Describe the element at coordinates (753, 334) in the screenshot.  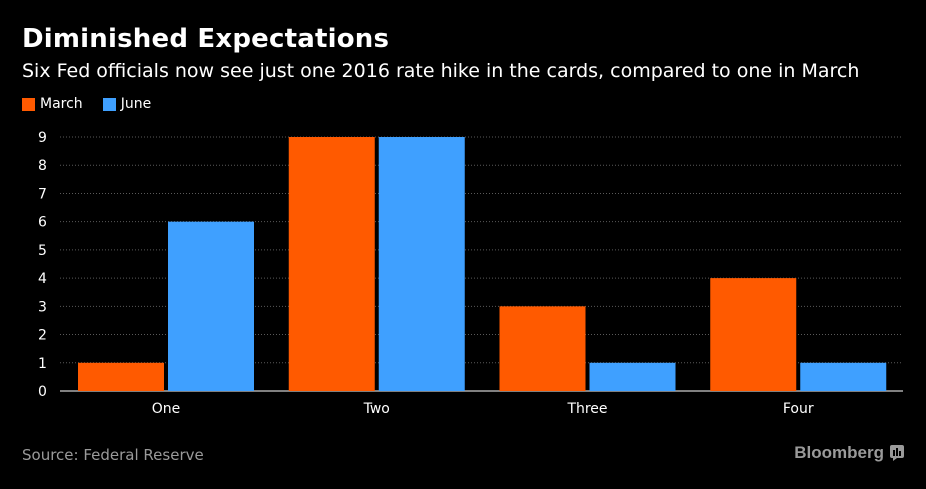
I see `bar-march-four` at that location.